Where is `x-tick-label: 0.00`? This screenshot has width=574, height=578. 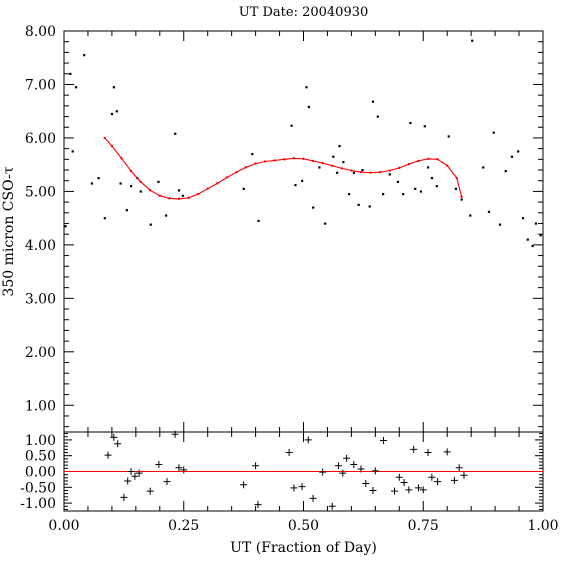 x-tick-label: 0.00 is located at coordinates (63, 526).